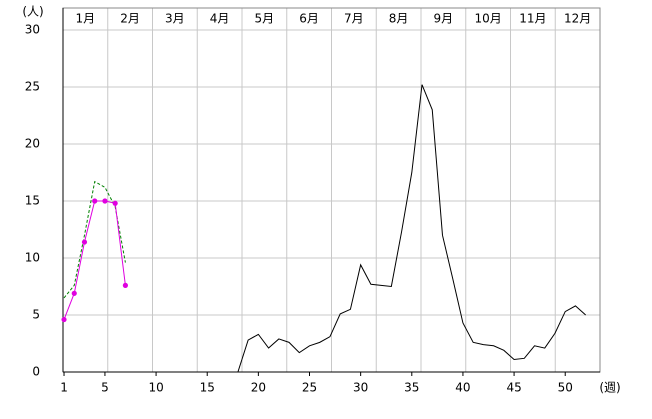  Describe the element at coordinates (462, 388) in the screenshot. I see `x-tick-label: 40` at that location.